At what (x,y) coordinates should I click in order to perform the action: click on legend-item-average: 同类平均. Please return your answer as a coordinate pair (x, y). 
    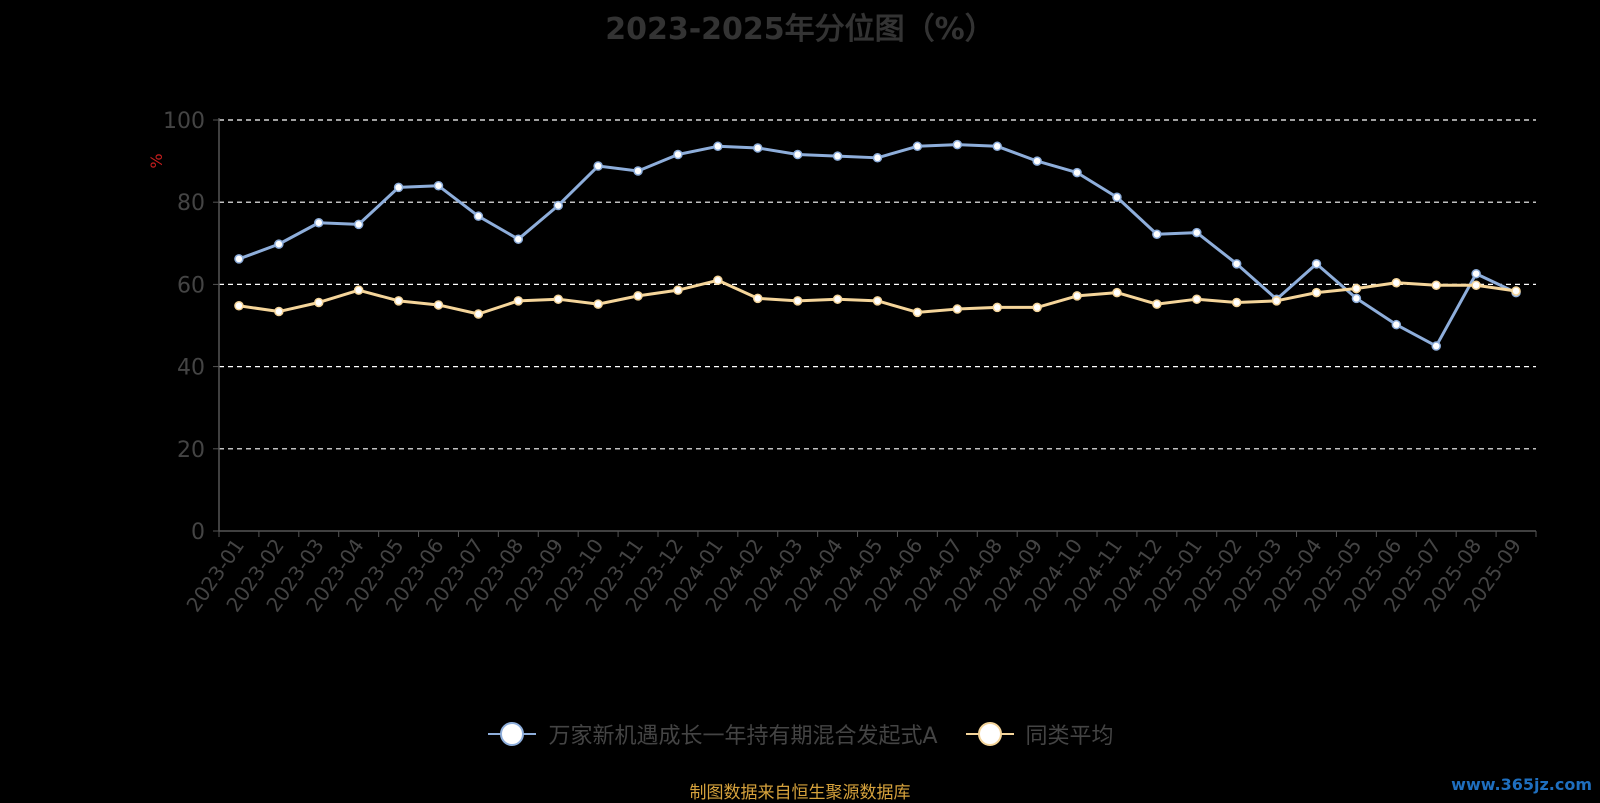
    Looking at the image, I should click on (1039, 734).